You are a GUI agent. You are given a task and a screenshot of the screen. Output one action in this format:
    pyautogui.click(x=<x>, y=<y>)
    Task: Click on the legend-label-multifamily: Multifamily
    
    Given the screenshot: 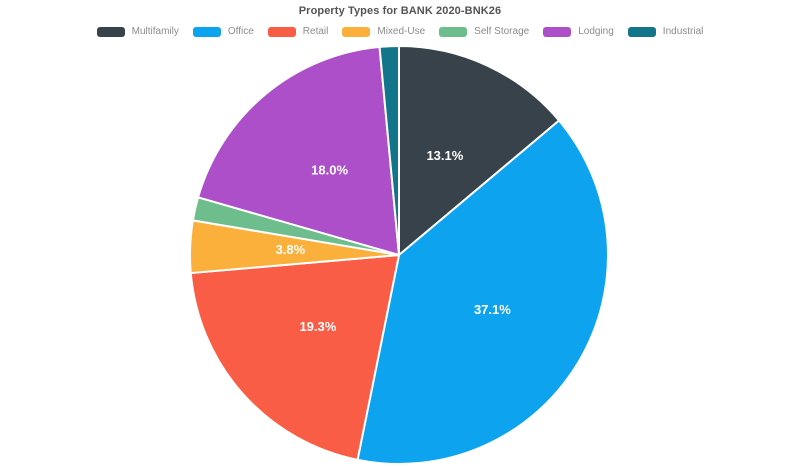 What is the action you would take?
    pyautogui.click(x=155, y=31)
    